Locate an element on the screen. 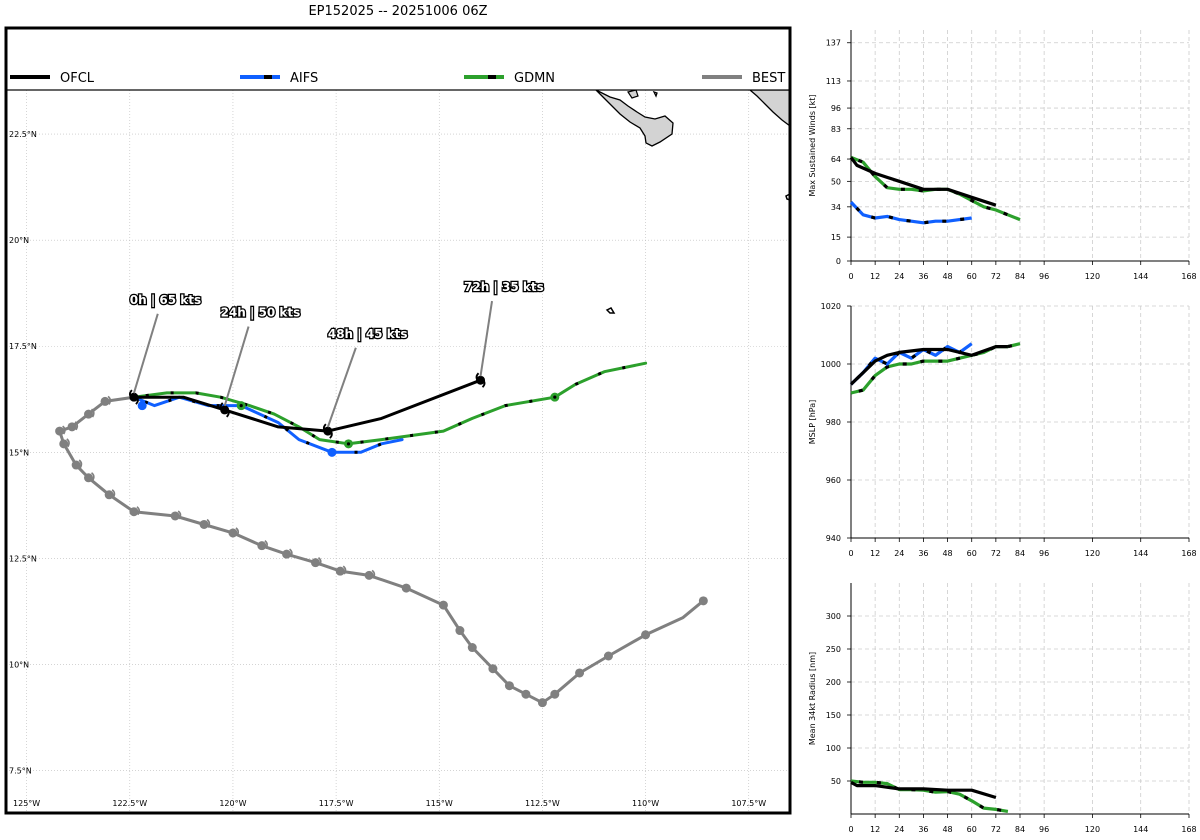 This screenshot has height=840, width=1200. track-ofcl is located at coordinates (307, 405).